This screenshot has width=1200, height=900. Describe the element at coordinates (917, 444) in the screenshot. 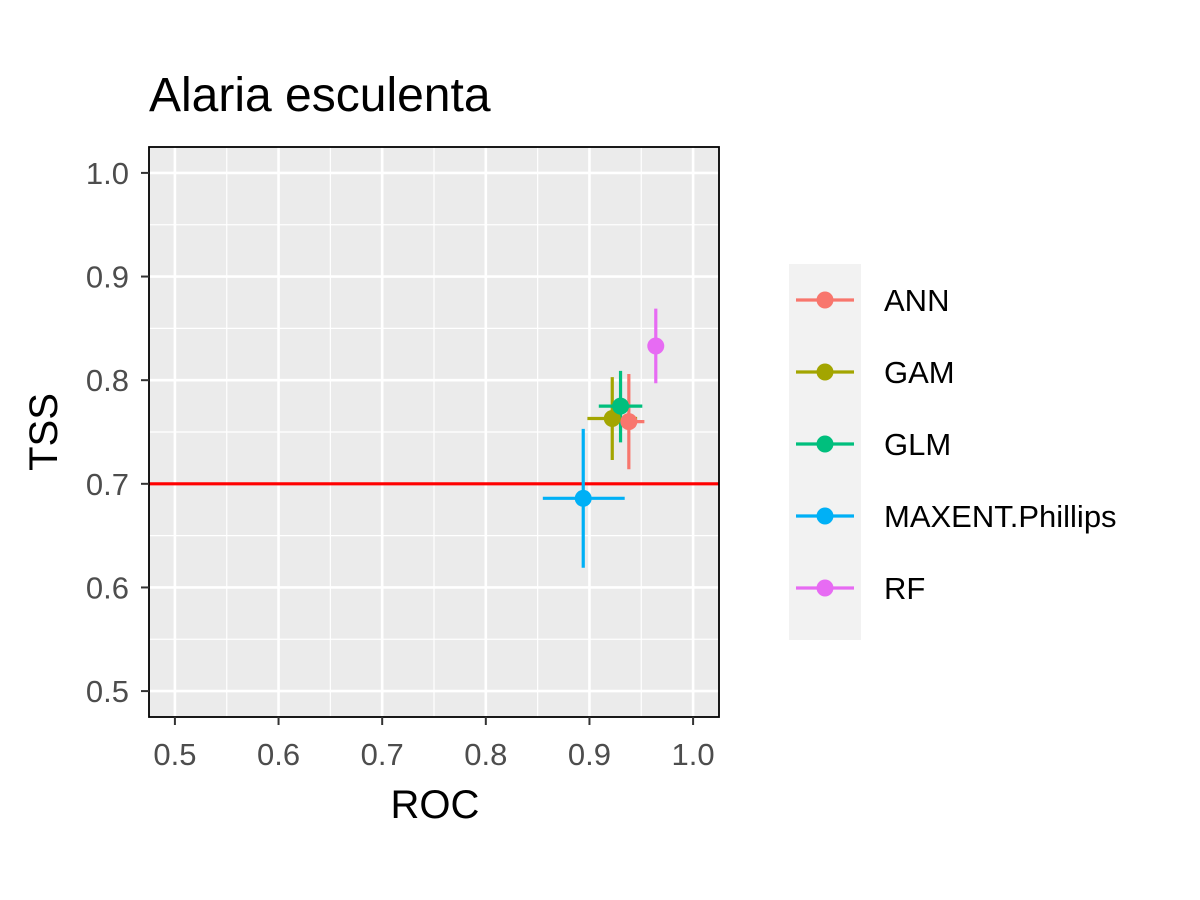

I see `legend-label-glm: GLM` at that location.